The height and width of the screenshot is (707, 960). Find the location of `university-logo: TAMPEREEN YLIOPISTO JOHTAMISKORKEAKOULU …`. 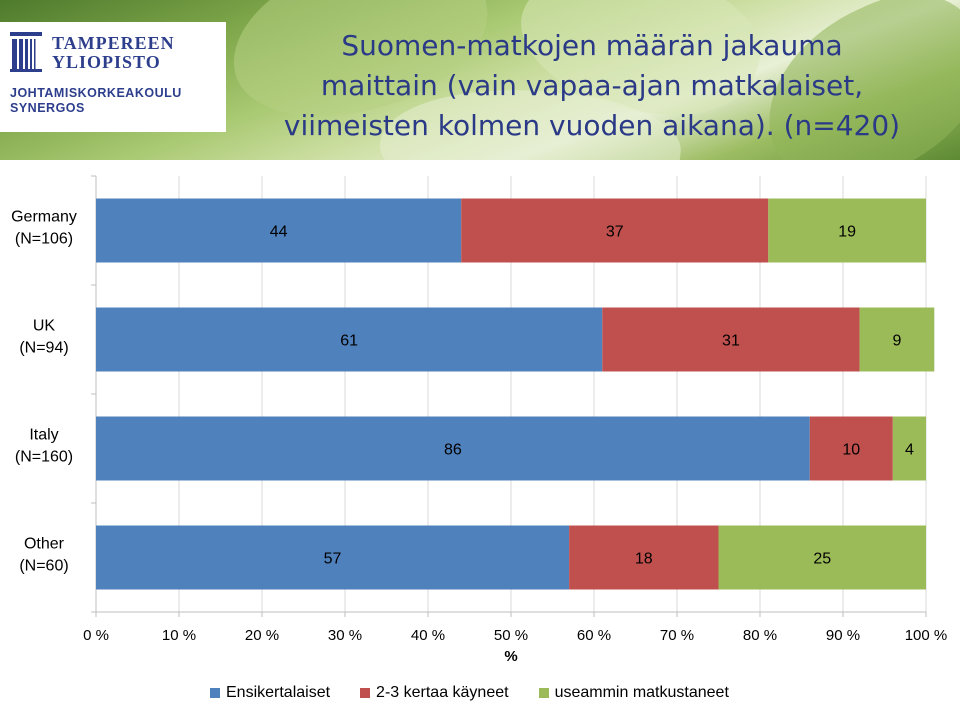

university-logo: TAMPEREEN YLIOPISTO JOHTAMISKORKEAKOULU … is located at coordinates (113, 77).